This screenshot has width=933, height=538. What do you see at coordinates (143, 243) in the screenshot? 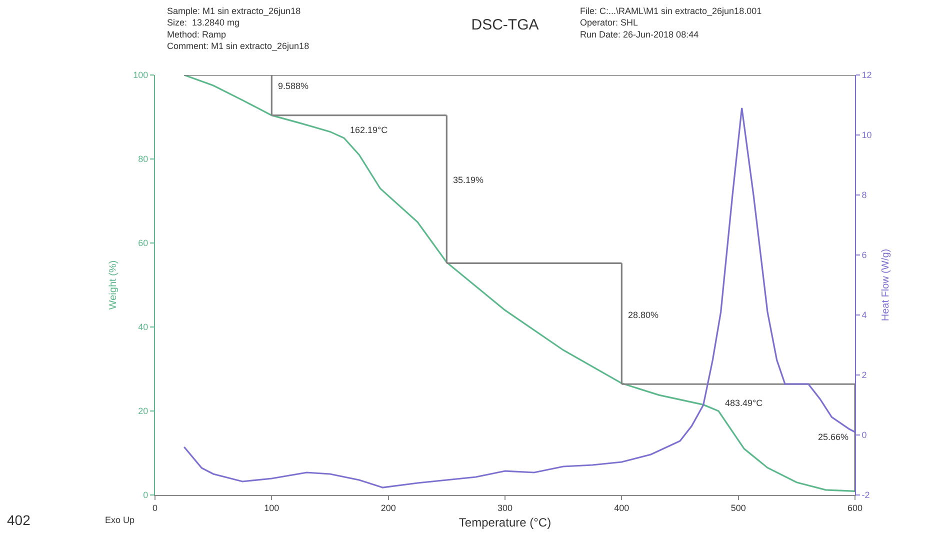
I see `y-tick-label: 60` at bounding box center [143, 243].